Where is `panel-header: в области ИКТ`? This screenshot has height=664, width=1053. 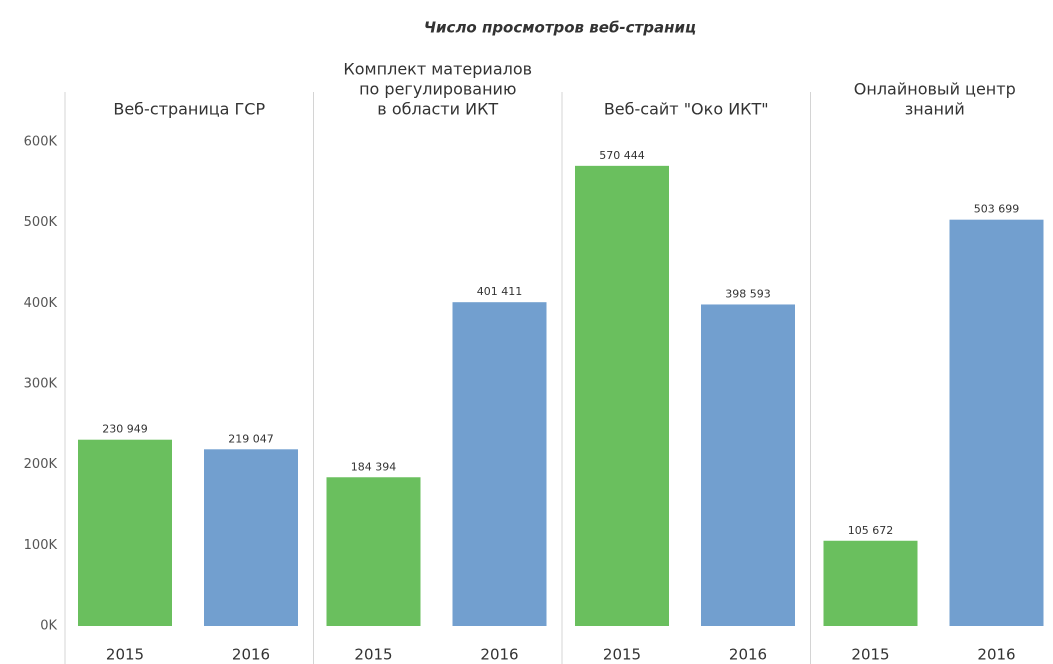 panel-header: в области ИКТ is located at coordinates (437, 109).